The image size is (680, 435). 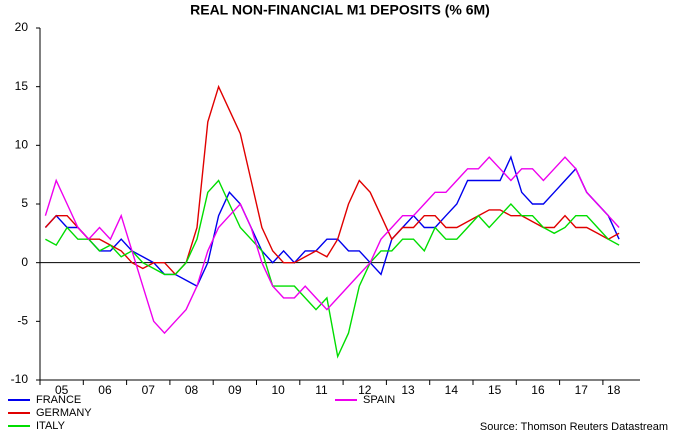 I want to click on y-tick-label: 20, so click(x=22, y=27).